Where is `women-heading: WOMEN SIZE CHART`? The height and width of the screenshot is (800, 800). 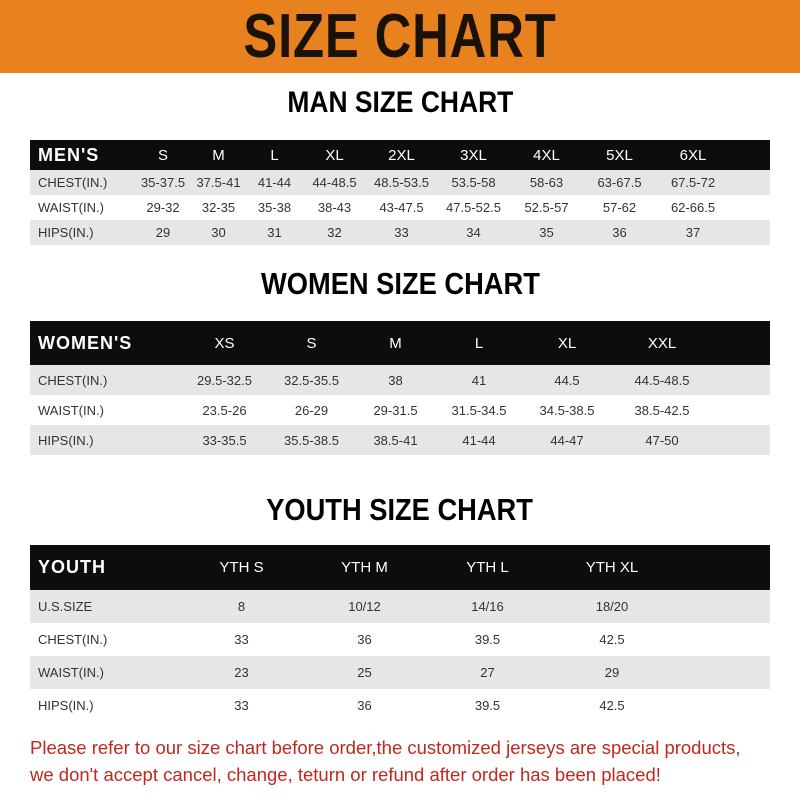 women-heading: WOMEN SIZE CHART is located at coordinates (400, 283).